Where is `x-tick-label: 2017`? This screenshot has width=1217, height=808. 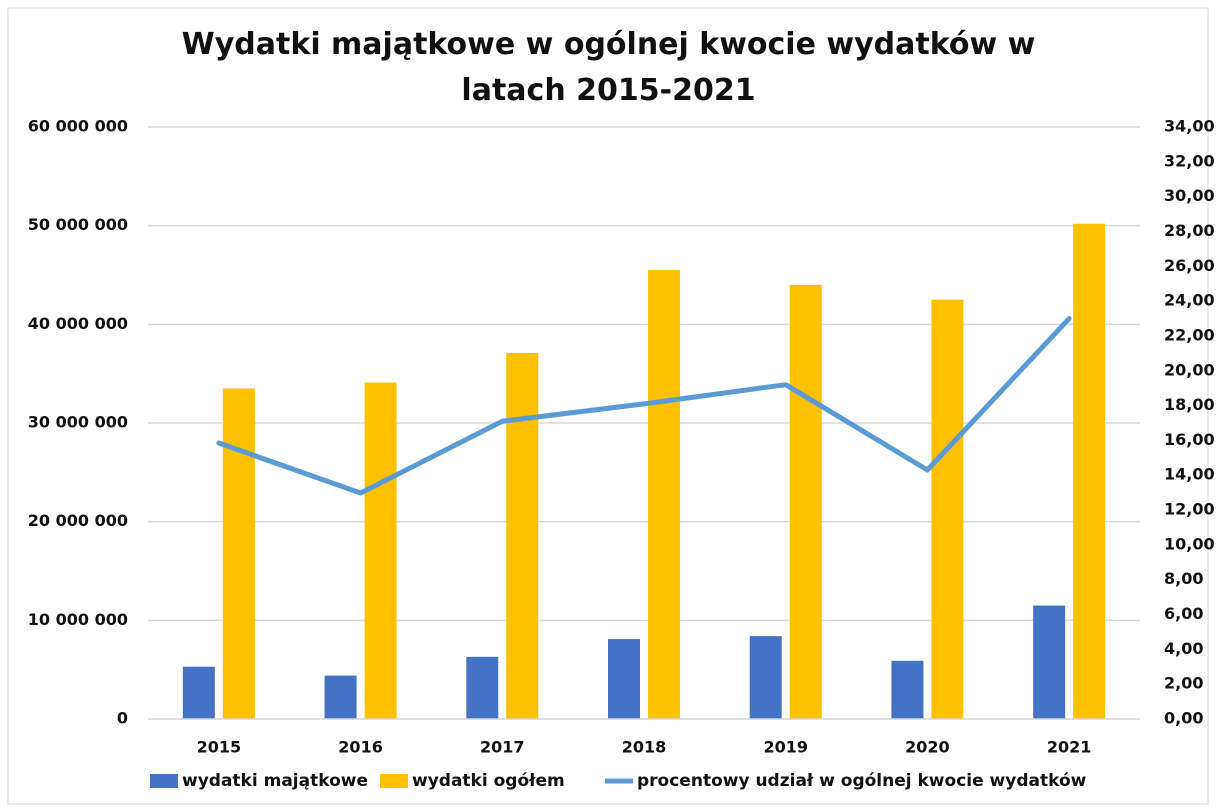 x-tick-label: 2017 is located at coordinates (502, 747).